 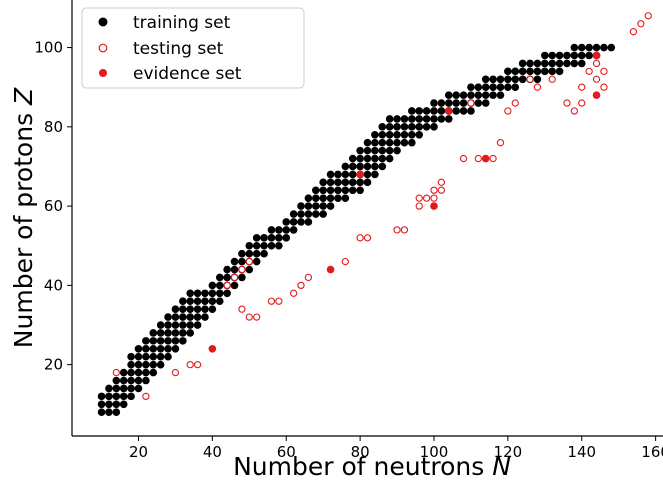 I want to click on y-axis-title: Number of protons Z, so click(x=23, y=217).